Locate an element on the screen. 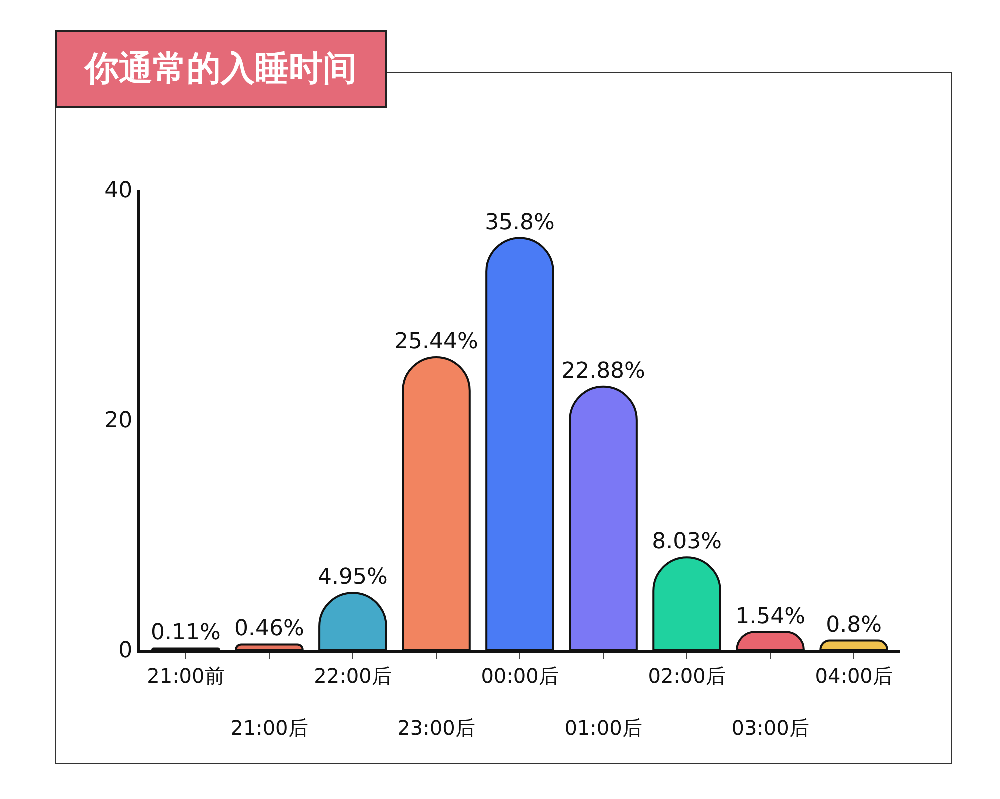 This screenshot has height=799, width=1000. data-label: 0.11% is located at coordinates (185, 633).